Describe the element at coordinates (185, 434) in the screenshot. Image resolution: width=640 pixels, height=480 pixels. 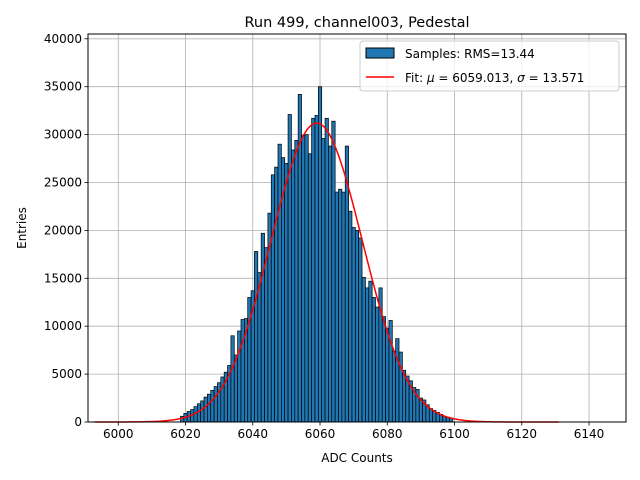
I see `x-tick-label: 6020` at that location.